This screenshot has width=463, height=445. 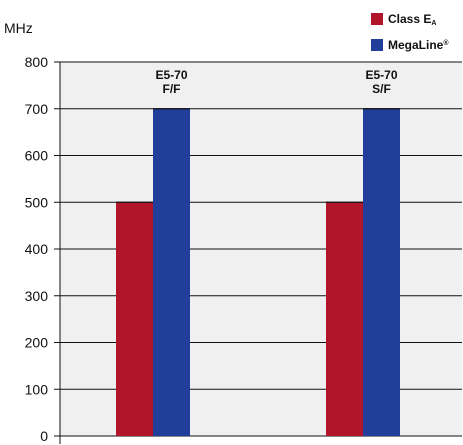 What do you see at coordinates (37, 296) in the screenshot?
I see `y-tick-label: 300` at bounding box center [37, 296].